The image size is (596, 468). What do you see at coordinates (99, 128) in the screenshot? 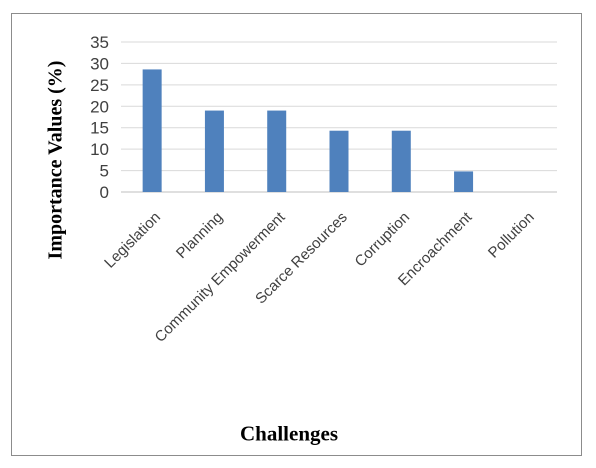
I see `y-tick-label: 15` at bounding box center [99, 128].